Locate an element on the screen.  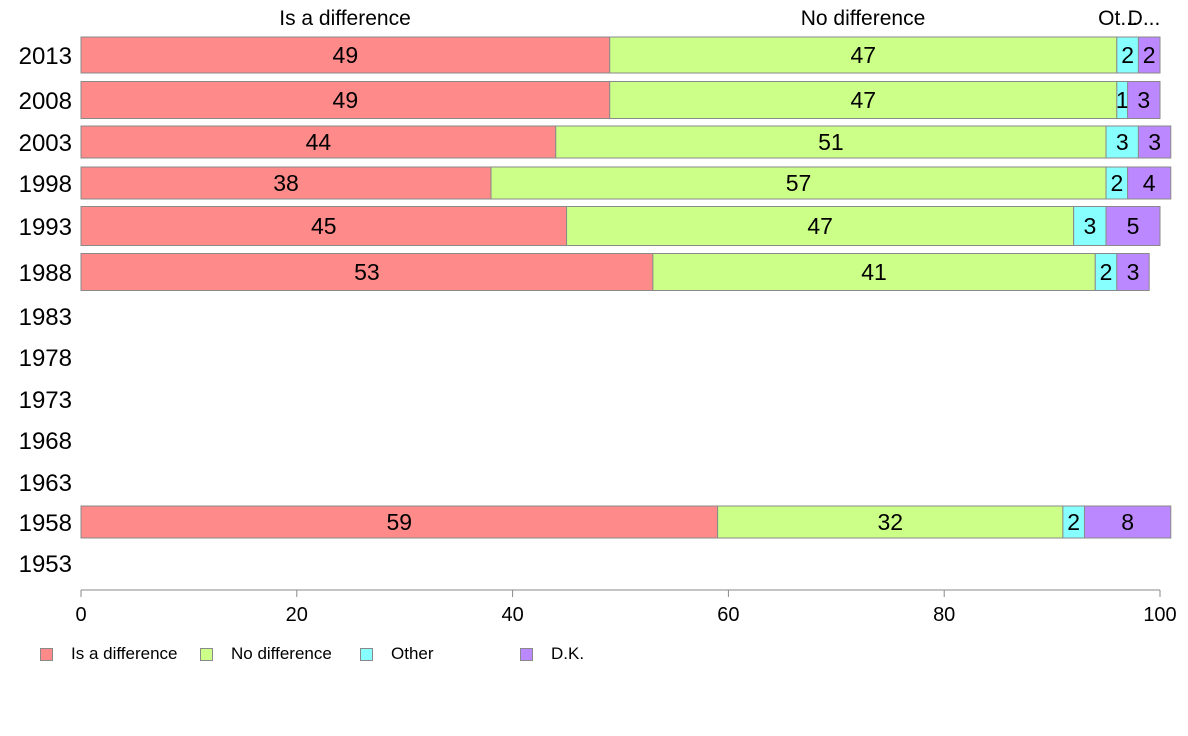
x-tick-label: 100 is located at coordinates (1159, 615).